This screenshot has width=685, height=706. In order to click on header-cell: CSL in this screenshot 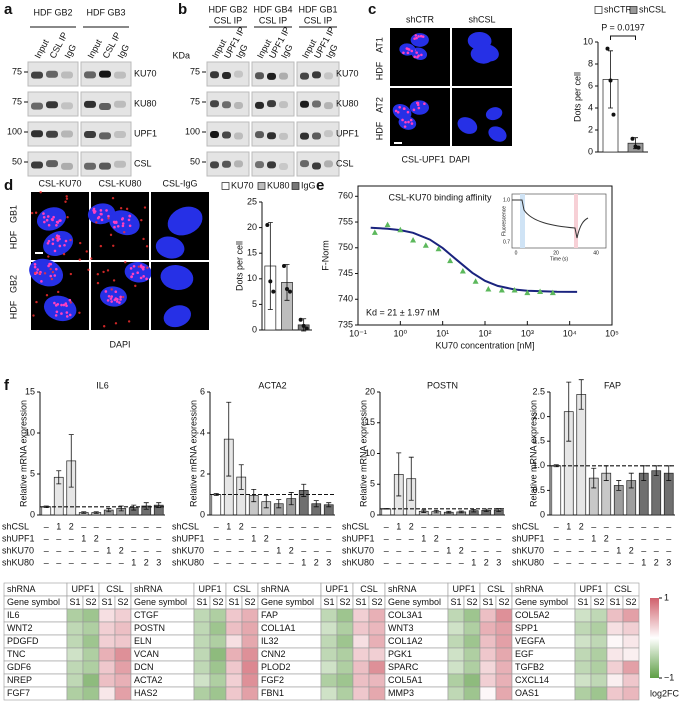, I will do `click(623, 589)`.